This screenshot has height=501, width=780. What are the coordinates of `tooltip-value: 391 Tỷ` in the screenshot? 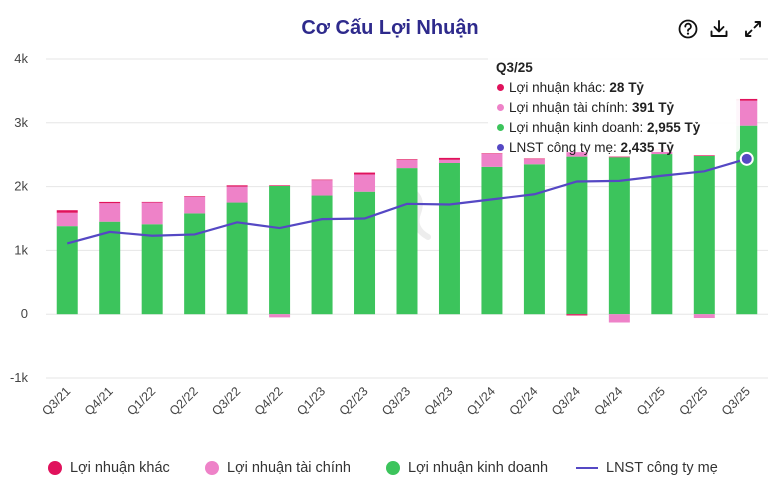 It's located at (652, 107).